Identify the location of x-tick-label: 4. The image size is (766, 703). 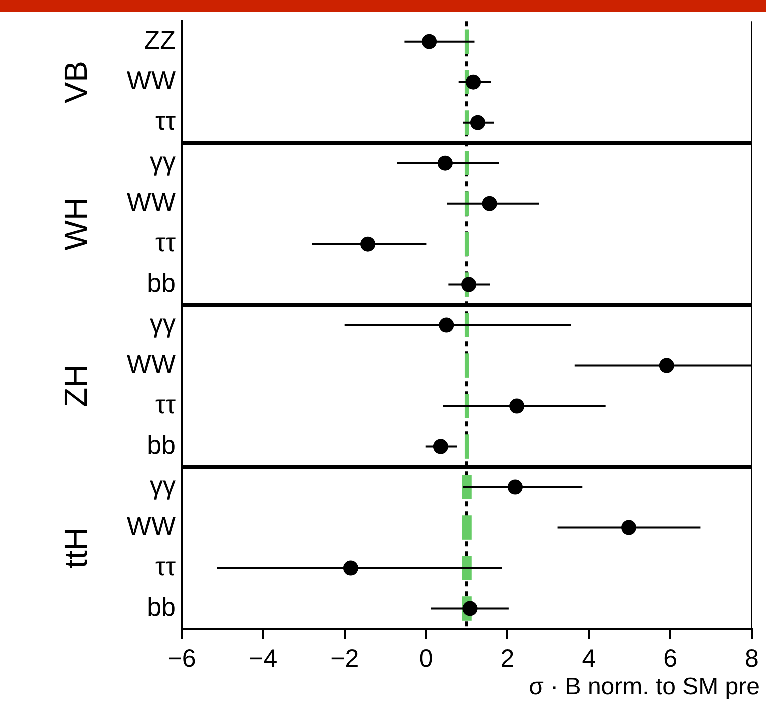
(589, 658).